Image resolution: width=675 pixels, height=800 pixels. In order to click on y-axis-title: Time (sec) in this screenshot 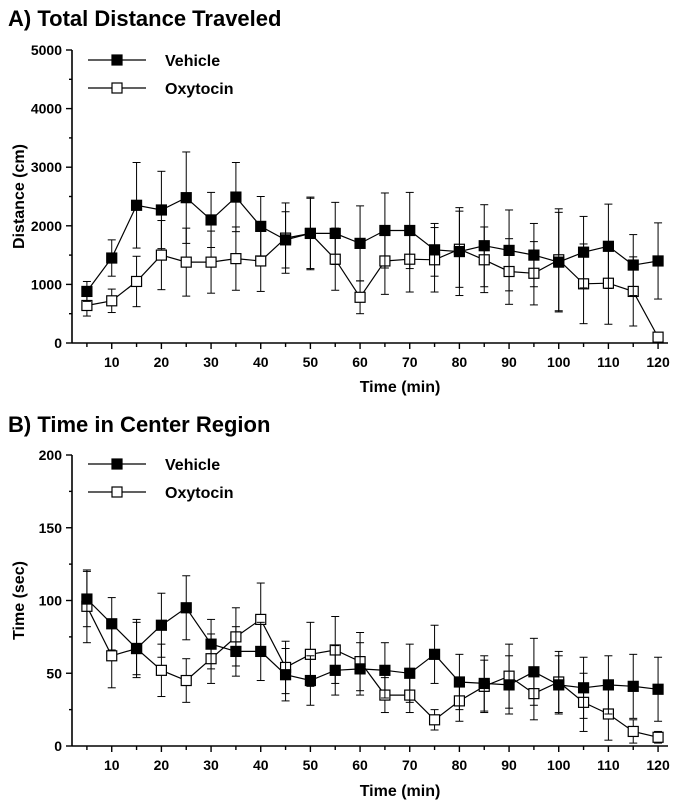, I will do `click(19, 600)`.